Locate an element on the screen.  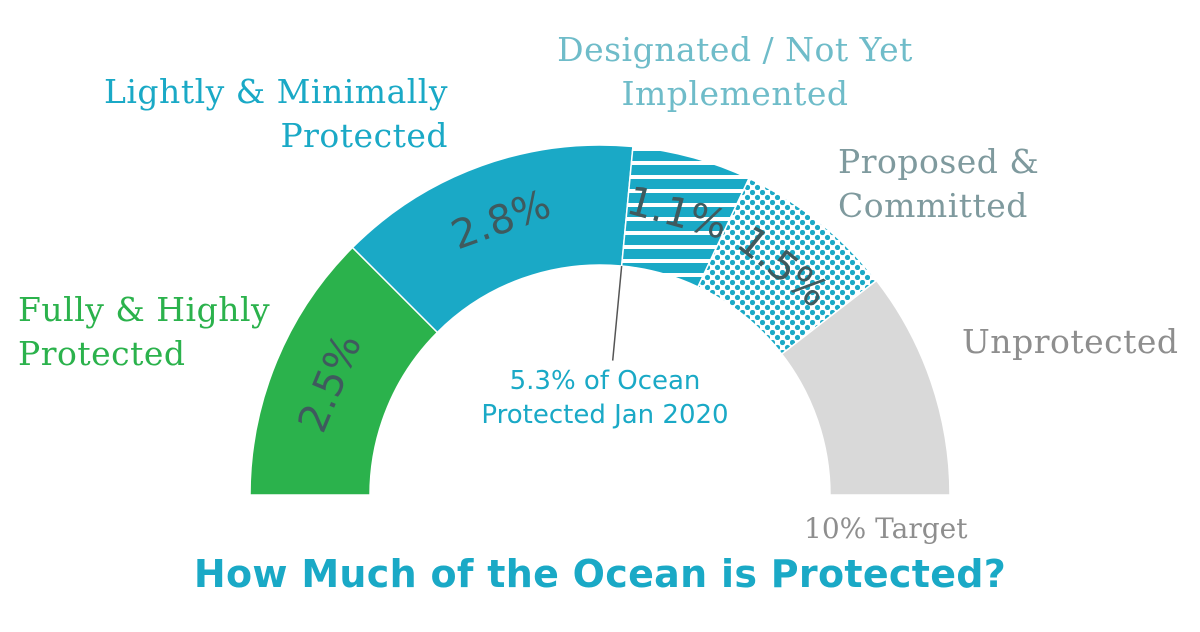
target-label: 10% Target is located at coordinates (886, 528).